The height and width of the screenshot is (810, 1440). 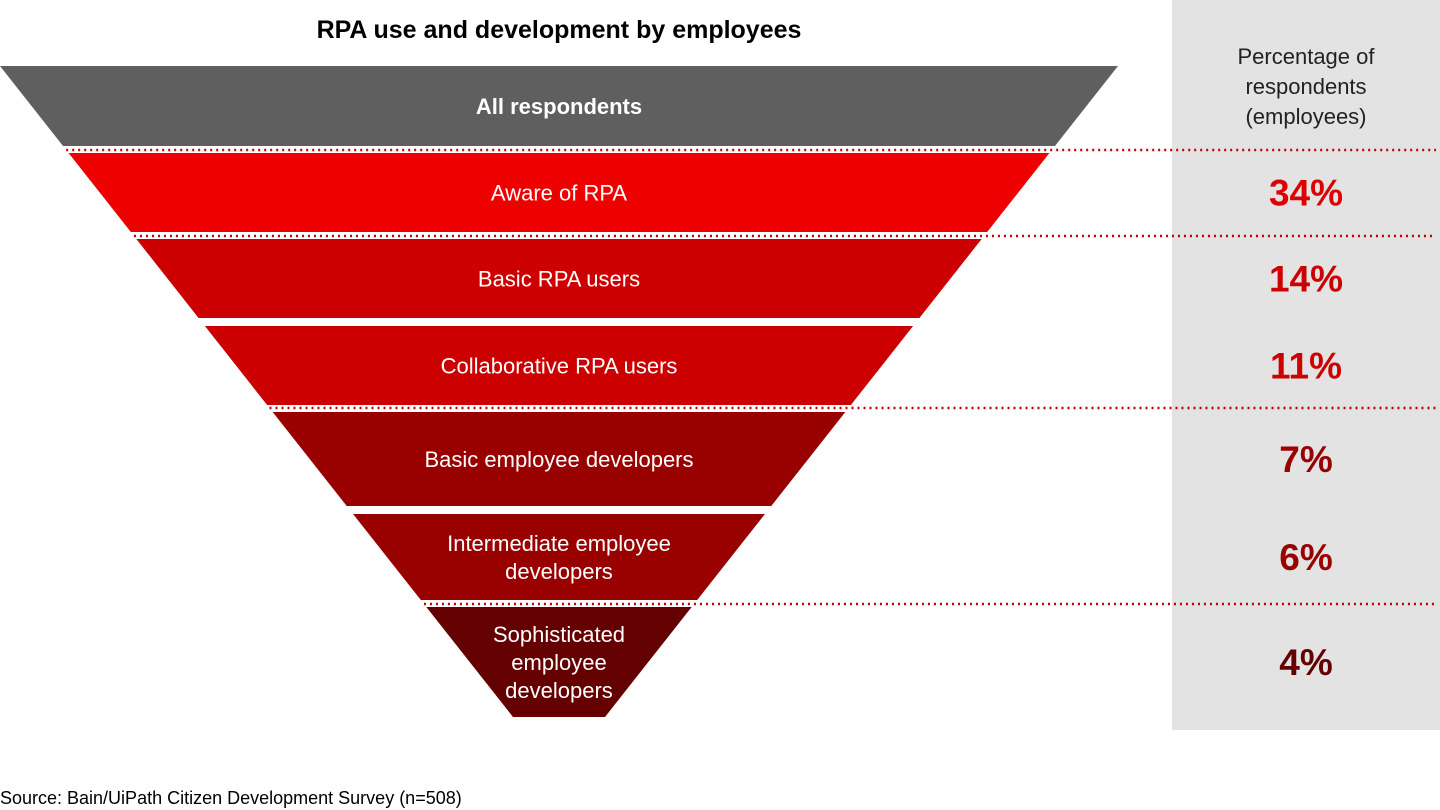 I want to click on percentage-value: 7%, so click(x=1305, y=459).